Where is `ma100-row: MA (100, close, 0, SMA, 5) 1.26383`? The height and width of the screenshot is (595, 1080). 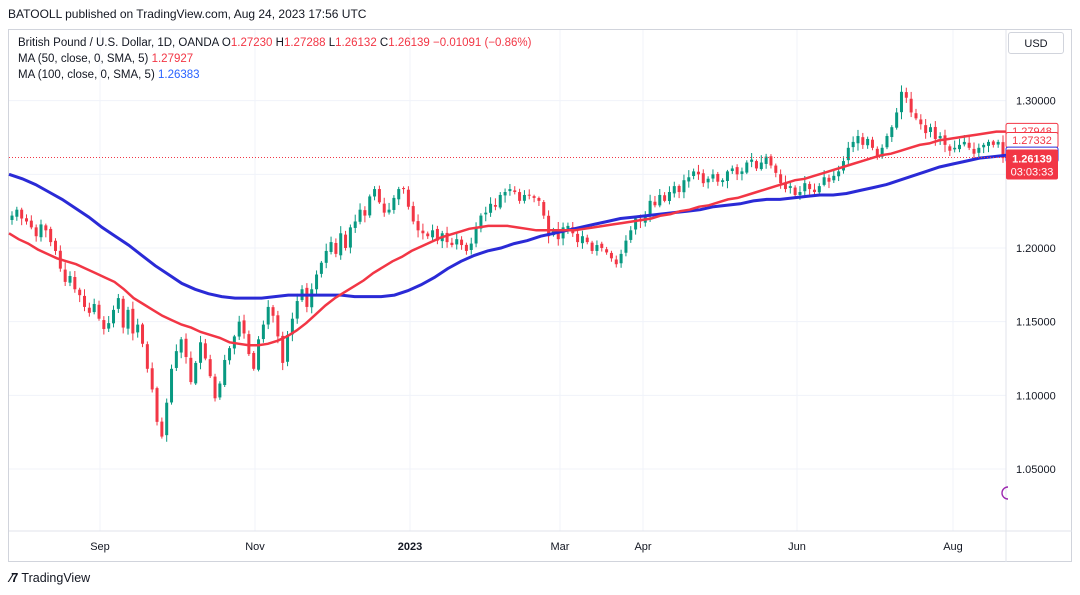 ma100-row: MA (100, close, 0, SMA, 5) 1.26383 is located at coordinates (274, 75).